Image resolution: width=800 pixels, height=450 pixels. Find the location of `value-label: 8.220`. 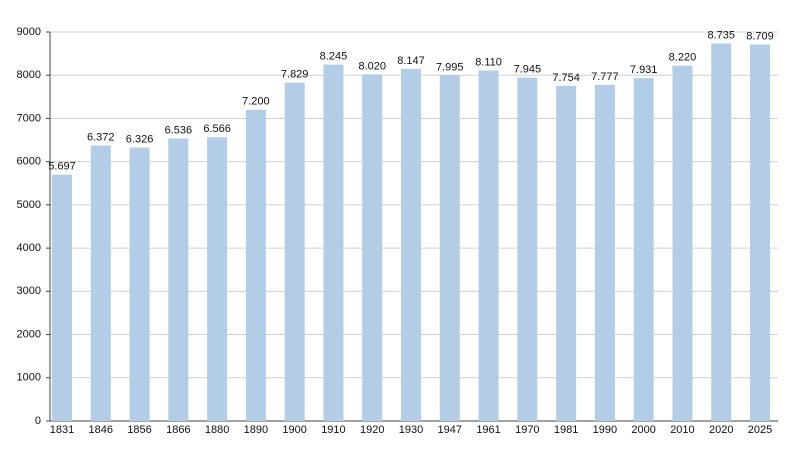

value-label: 8.220 is located at coordinates (683, 58).